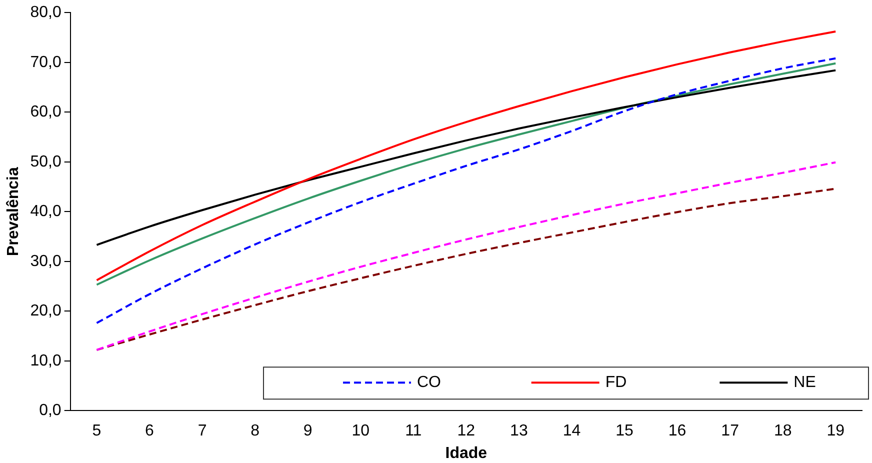 This screenshot has height=463, width=872. I want to click on x-tick-label: 7, so click(202, 431).